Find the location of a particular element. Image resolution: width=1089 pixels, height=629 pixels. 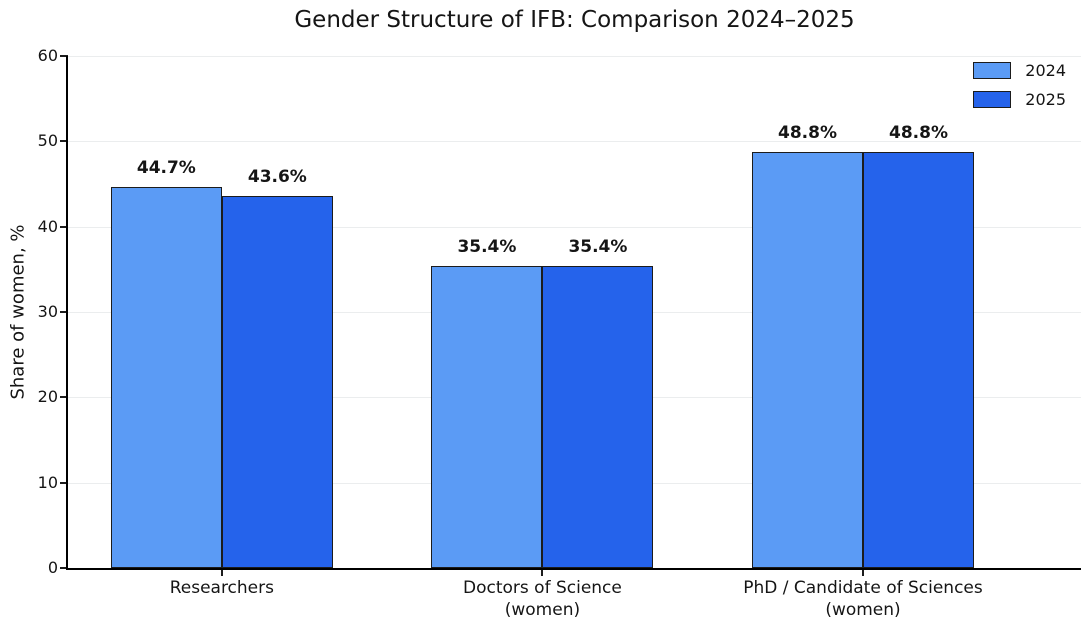

legend-swatch-2025 is located at coordinates (992, 99).